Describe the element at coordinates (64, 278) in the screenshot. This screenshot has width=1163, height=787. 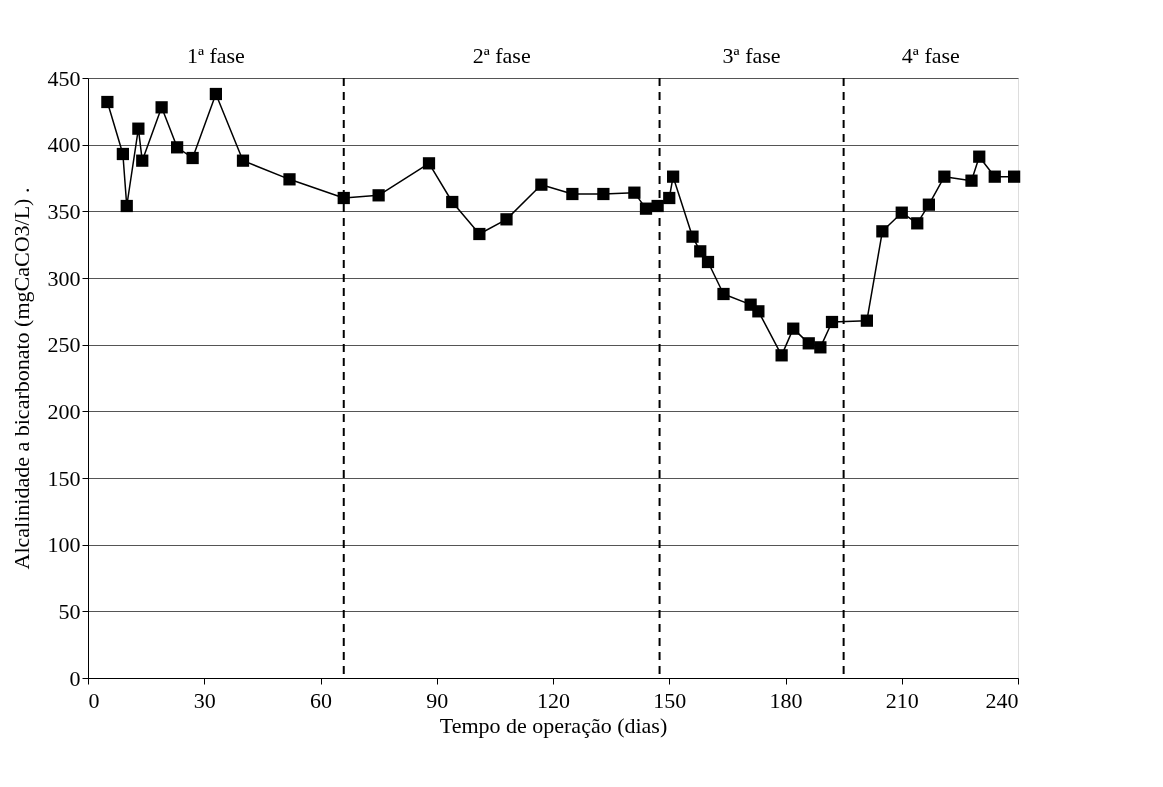
I see `y-tick-label: 300` at that location.